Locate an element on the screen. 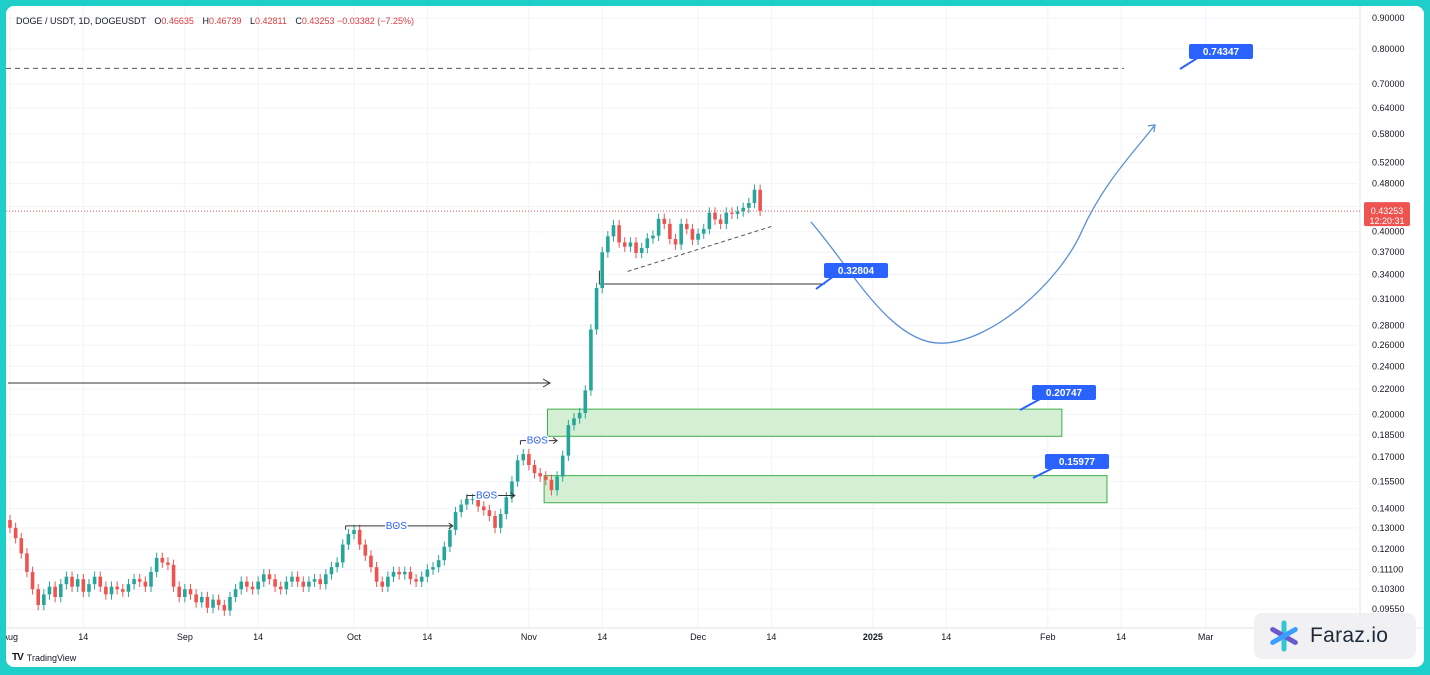  y-tick-label: 0.20000 is located at coordinates (1388, 414).